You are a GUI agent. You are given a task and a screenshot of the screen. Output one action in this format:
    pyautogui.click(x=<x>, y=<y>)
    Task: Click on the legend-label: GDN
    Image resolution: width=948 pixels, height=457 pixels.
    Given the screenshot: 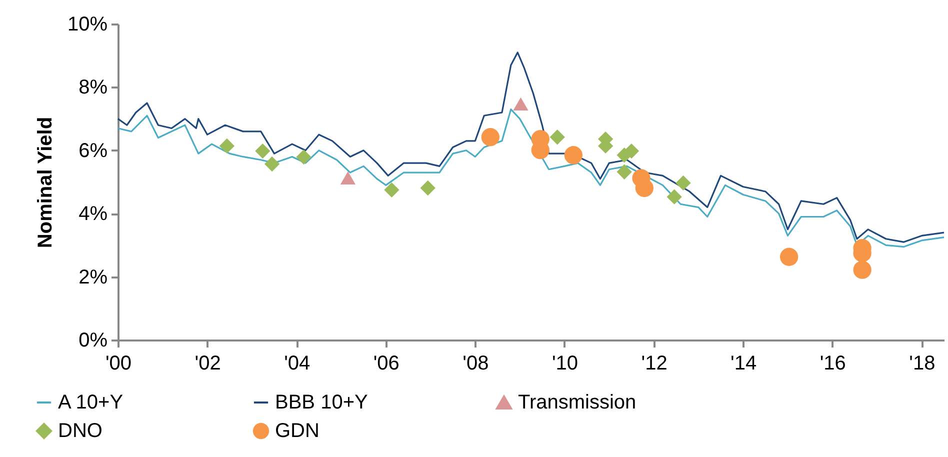 What is the action you would take?
    pyautogui.click(x=297, y=431)
    